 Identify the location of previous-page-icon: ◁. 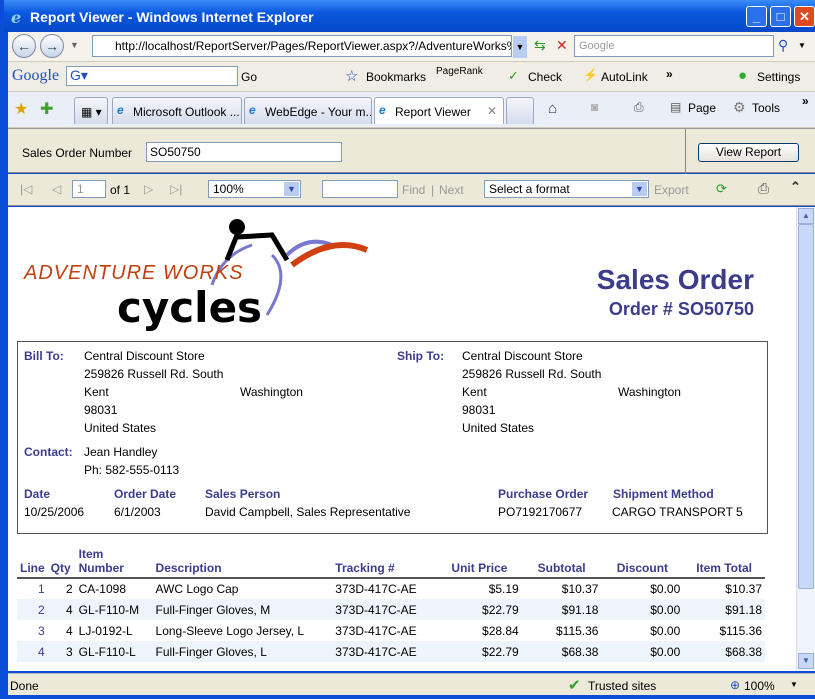
(57, 189).